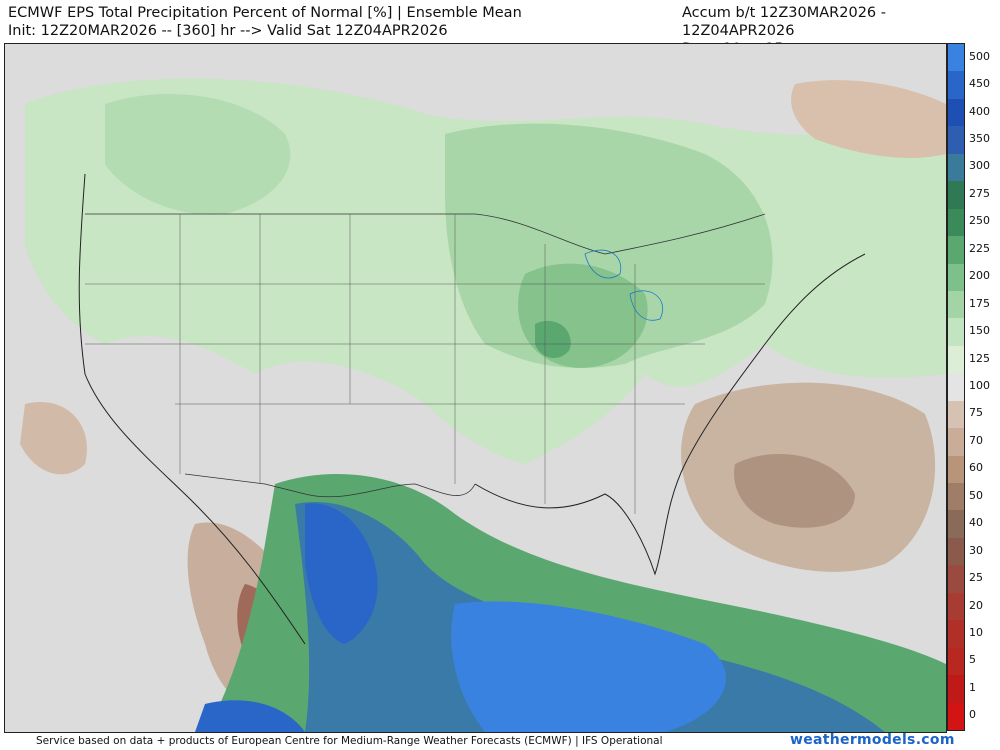 Image resolution: width=1000 pixels, height=750 pixels. I want to click on colorbar-label: 125, so click(979, 358).